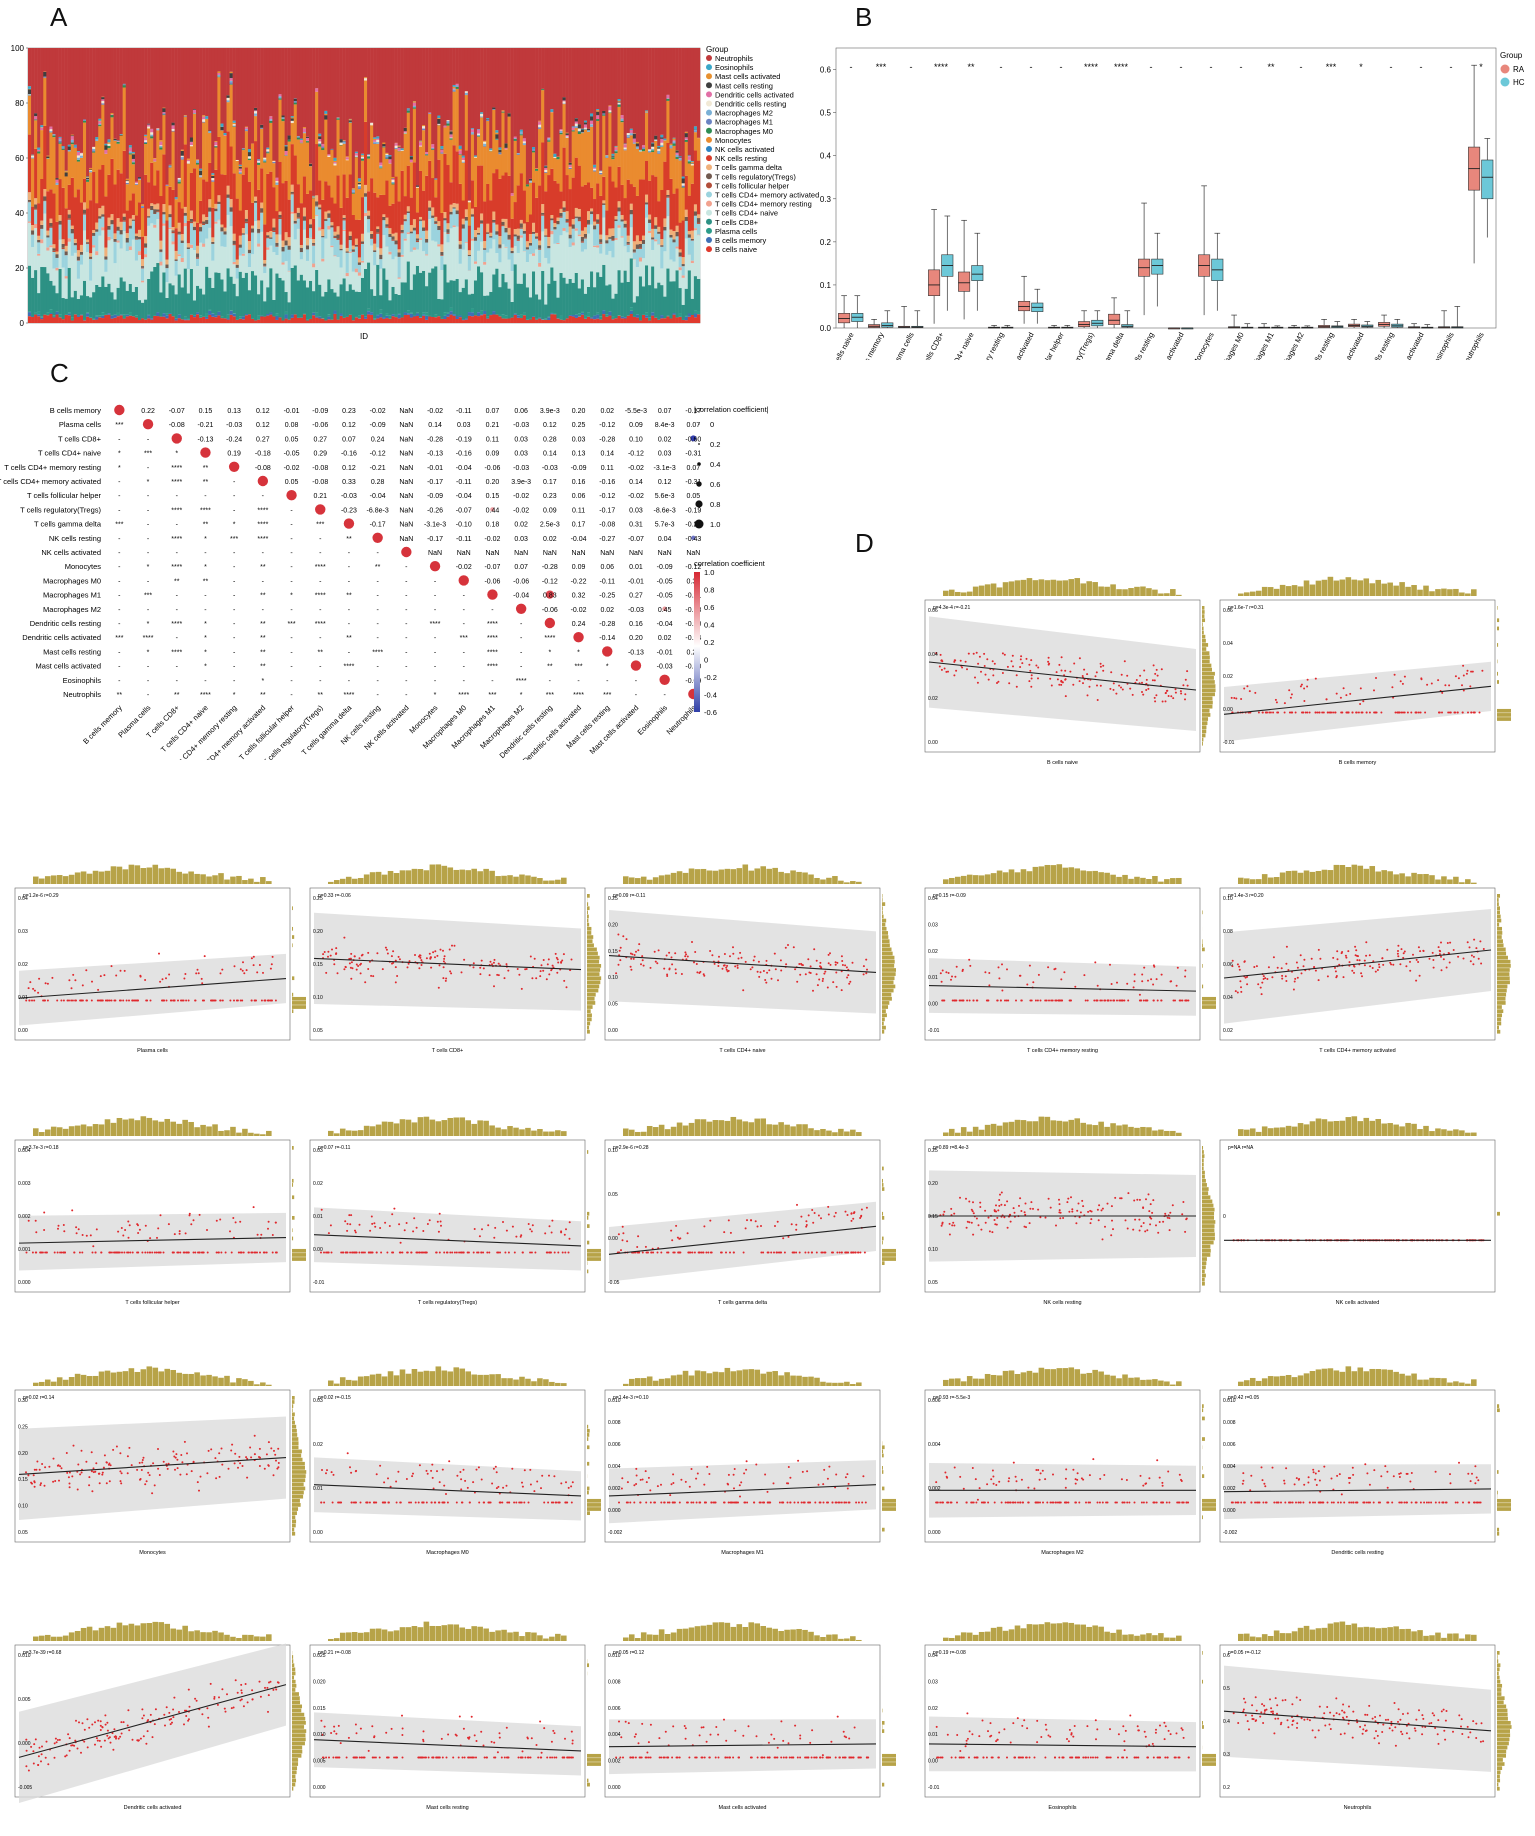  Describe the element at coordinates (1228, 677) in the screenshot. I see `y-tick-label: 0.02` at that location.